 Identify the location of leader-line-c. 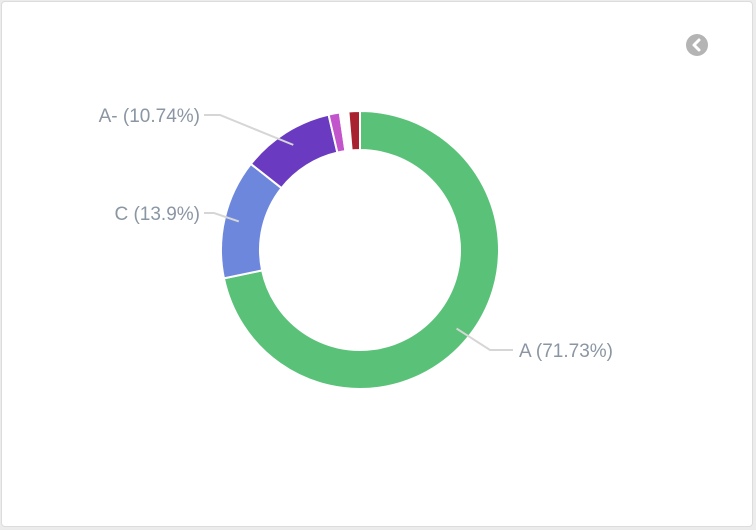
(222, 217).